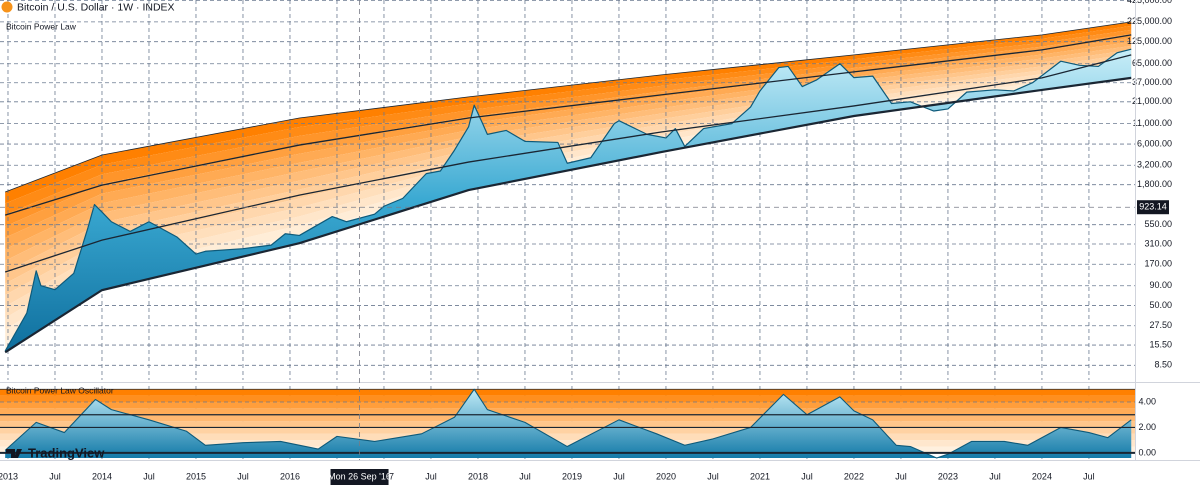 The height and width of the screenshot is (495, 1200). Describe the element at coordinates (1158, 264) in the screenshot. I see `y-tick-label: 170.00` at that location.